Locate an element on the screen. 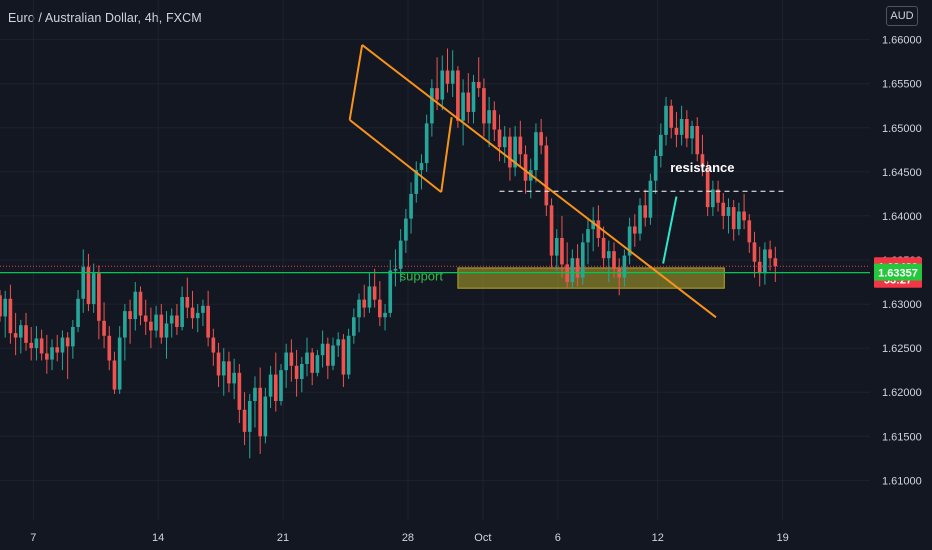 This screenshot has height=550, width=932. channel-cap-bottom is located at coordinates (446, 155).